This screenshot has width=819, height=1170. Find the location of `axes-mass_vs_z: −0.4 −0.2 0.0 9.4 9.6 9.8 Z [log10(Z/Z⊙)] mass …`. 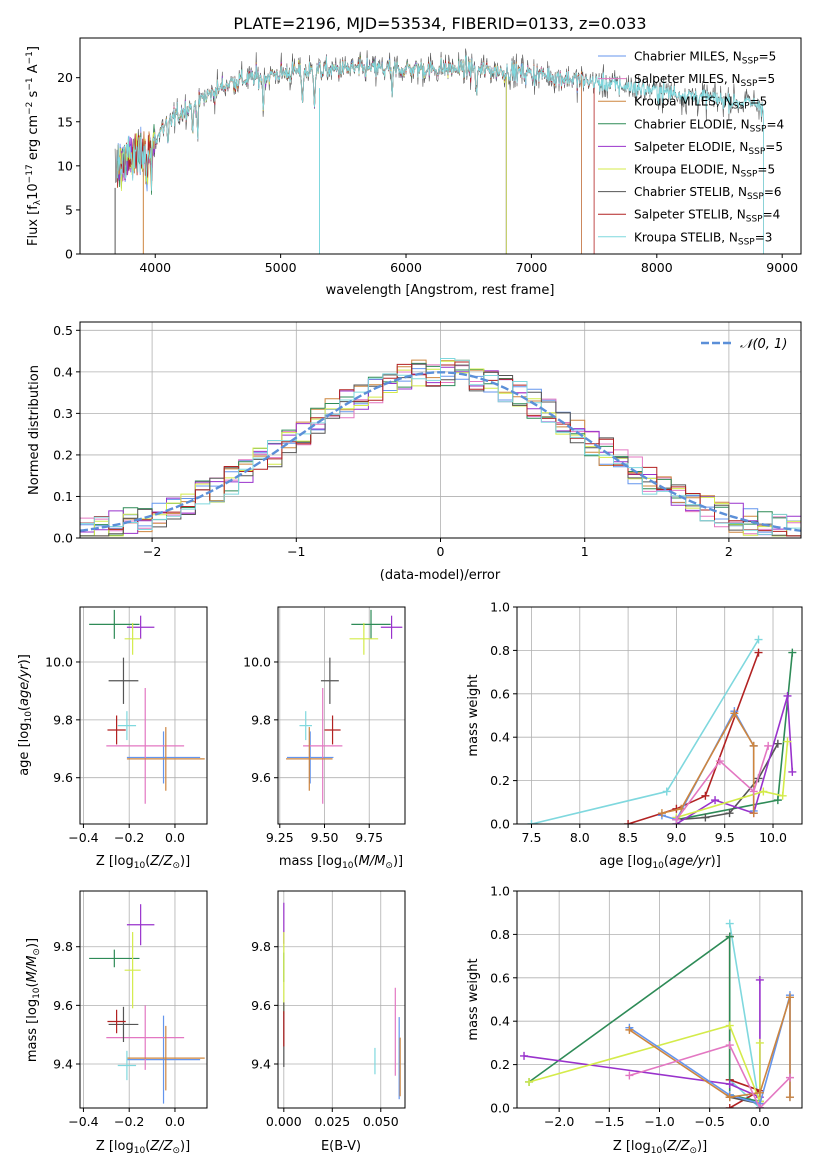

axes-mass_vs_z: −0.4 −0.2 0.0 9.4 9.6 9.8 Z [log10(Z/Z⊙)] mass … is located at coordinates (116, 1023).